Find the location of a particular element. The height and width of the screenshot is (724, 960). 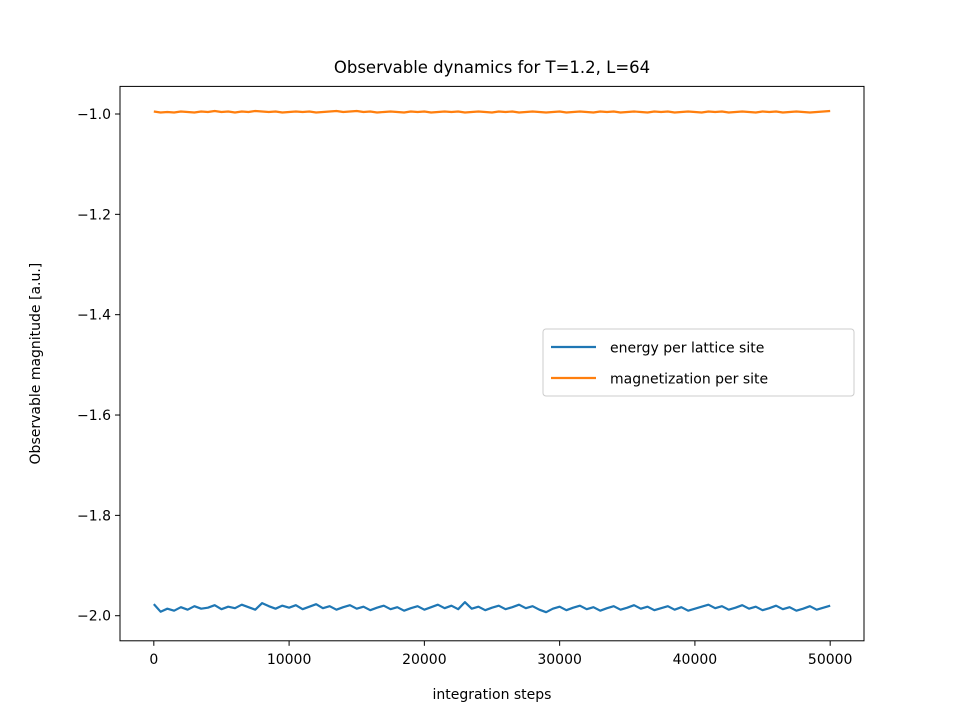

x-tick-label: 0 is located at coordinates (153, 660).